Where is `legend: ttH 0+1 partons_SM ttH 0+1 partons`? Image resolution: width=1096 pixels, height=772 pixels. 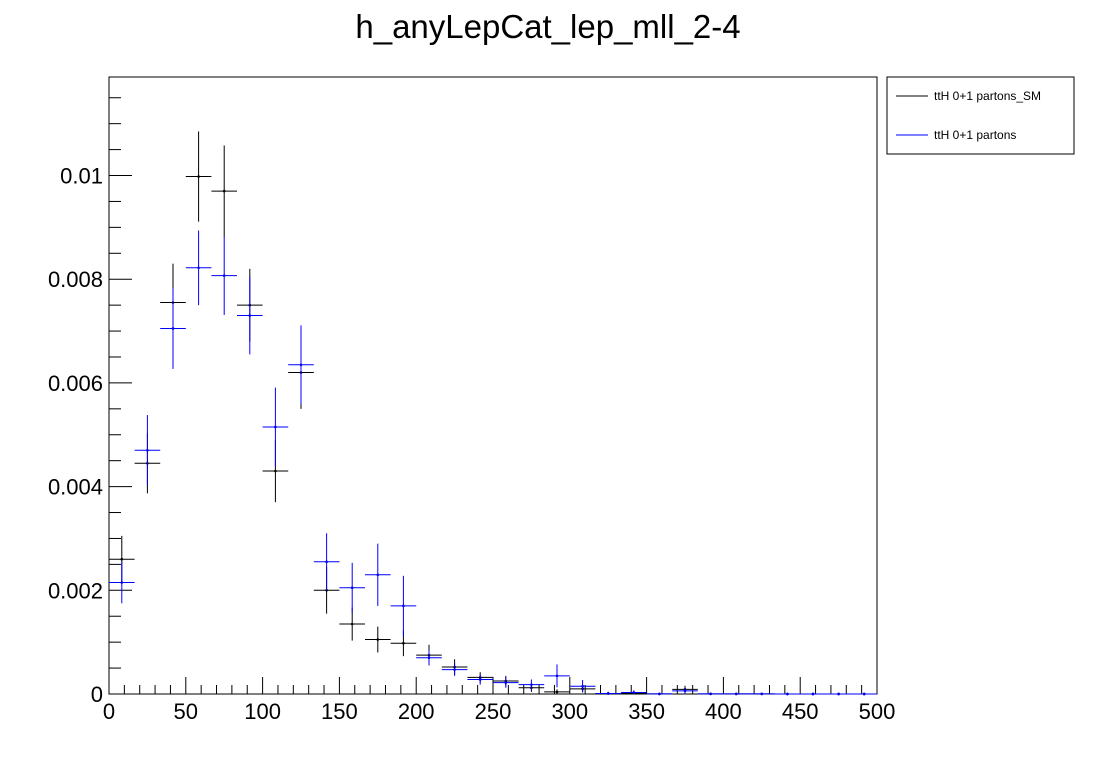 legend: ttH 0+1 partons_SM ttH 0+1 partons is located at coordinates (980, 115).